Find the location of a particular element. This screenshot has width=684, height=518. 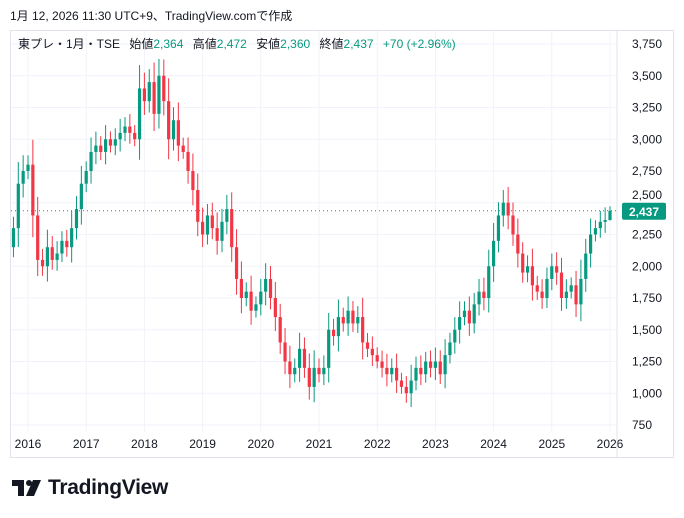

legend-low-label: 安値 is located at coordinates (268, 44).